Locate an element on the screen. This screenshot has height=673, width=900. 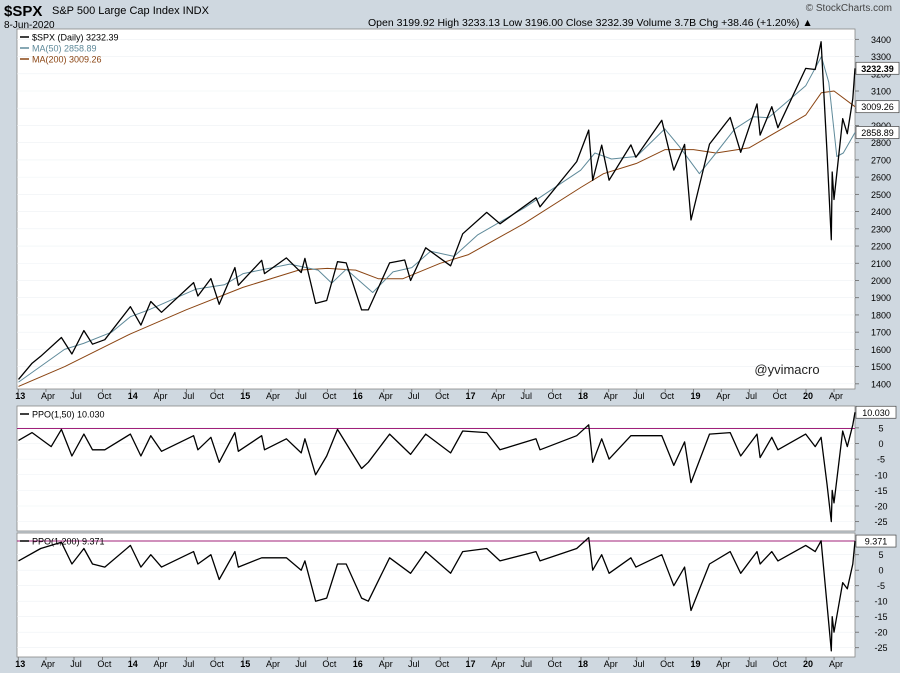
x-tick-label-bottom: 14 is located at coordinates (133, 664).